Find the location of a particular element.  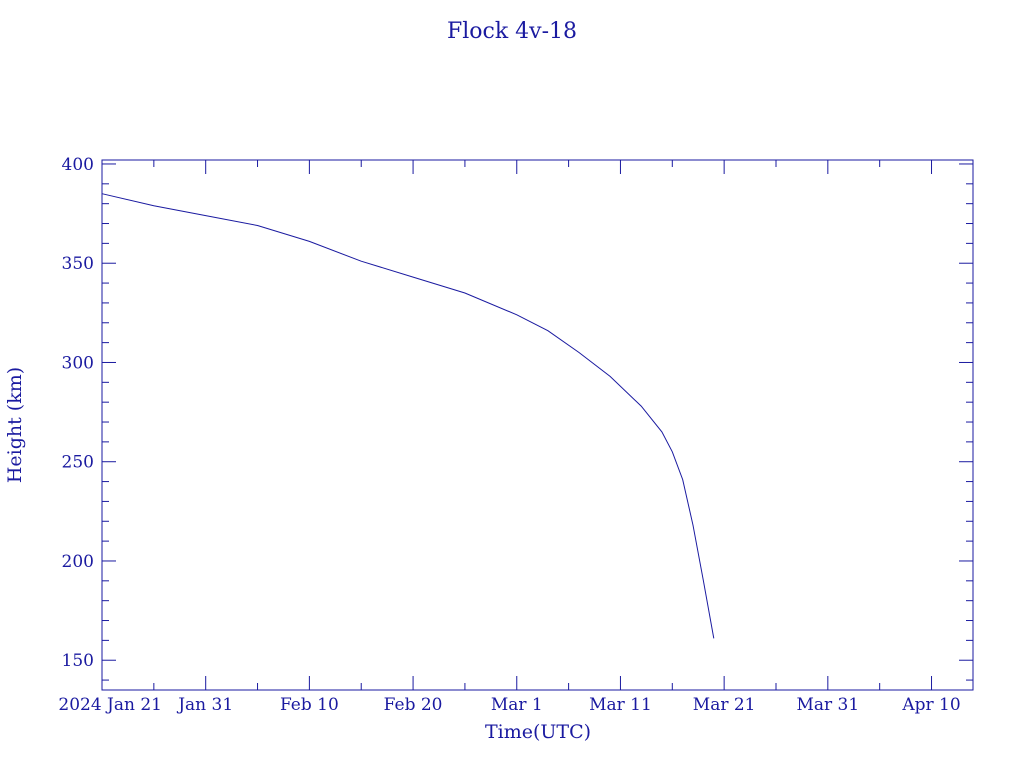

chart-title: Flock 4v-18 is located at coordinates (512, 31).